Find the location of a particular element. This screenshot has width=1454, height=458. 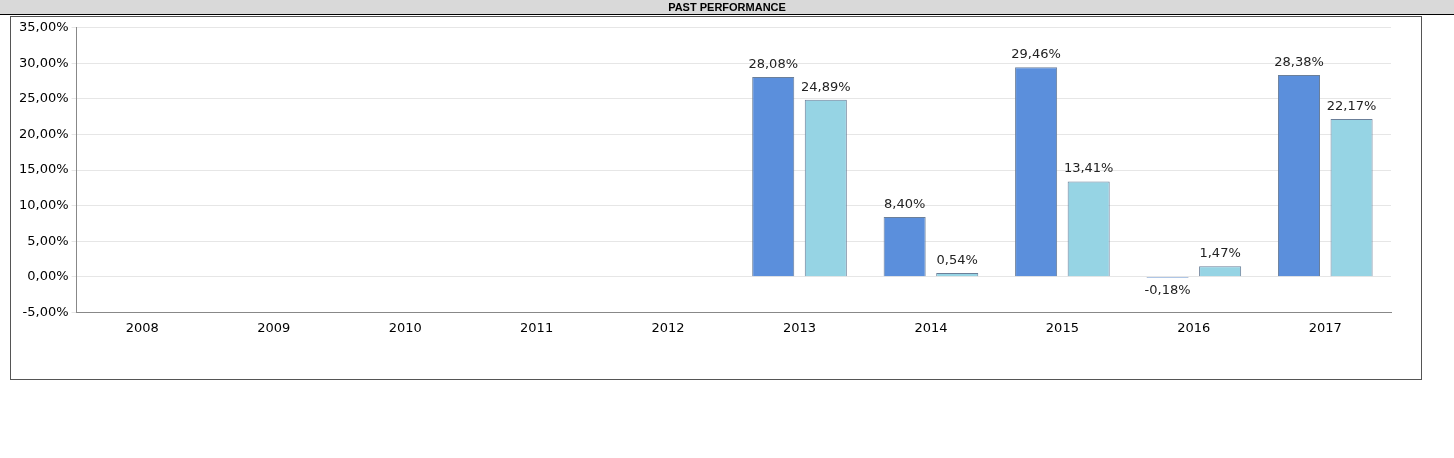

x-tick-label: 2015 is located at coordinates (1062, 327).